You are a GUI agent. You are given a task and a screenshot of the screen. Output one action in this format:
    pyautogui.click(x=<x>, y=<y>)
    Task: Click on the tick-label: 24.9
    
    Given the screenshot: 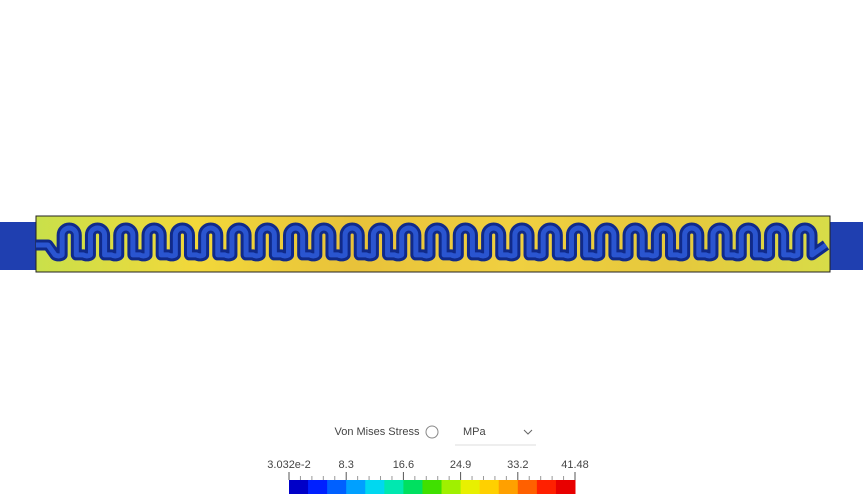 What is the action you would take?
    pyautogui.click(x=460, y=465)
    